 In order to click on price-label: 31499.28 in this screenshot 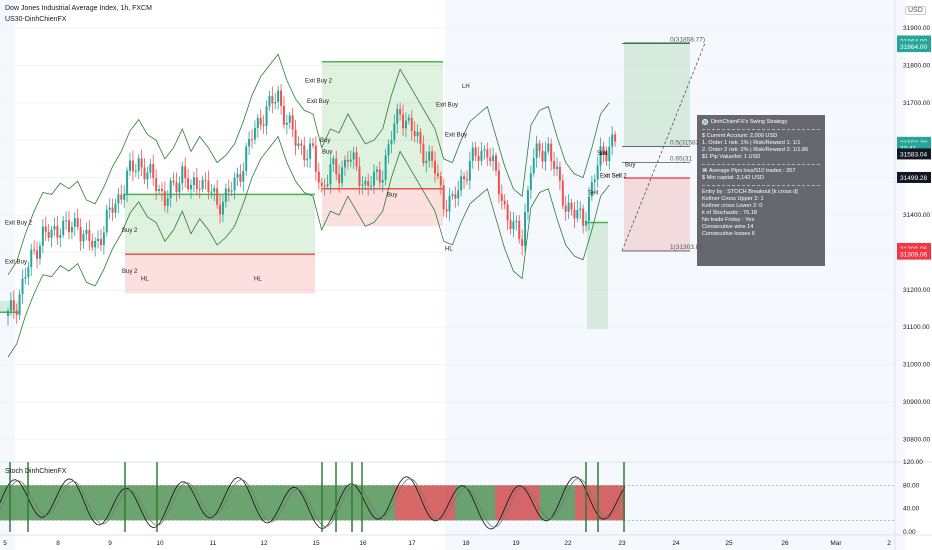, I will do `click(913, 178)`.